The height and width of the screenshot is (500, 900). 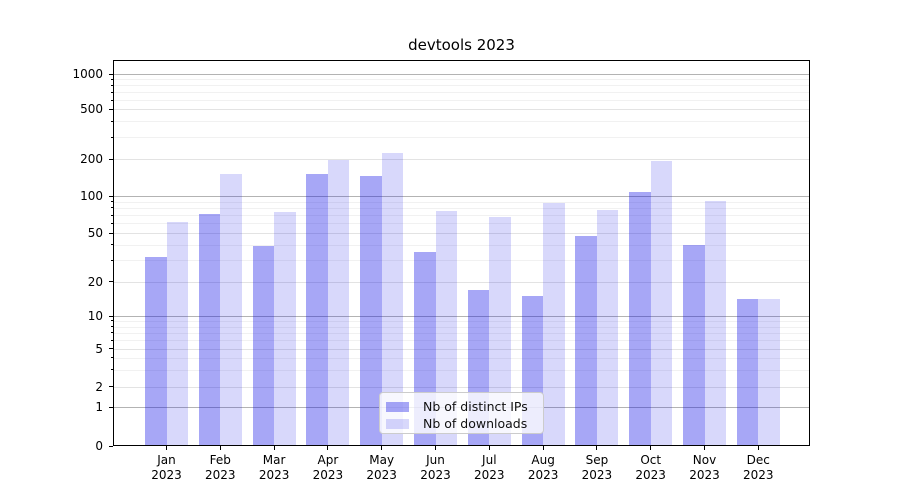 What do you see at coordinates (263, 346) in the screenshot?
I see `bar-distinct-ips-mar` at bounding box center [263, 346].